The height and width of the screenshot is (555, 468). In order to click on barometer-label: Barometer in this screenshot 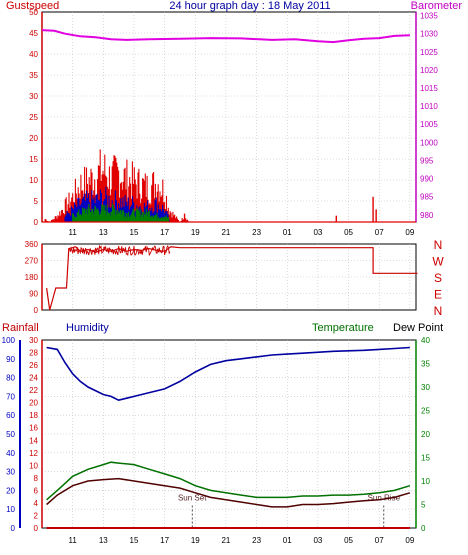, I will do `click(437, 6)`.